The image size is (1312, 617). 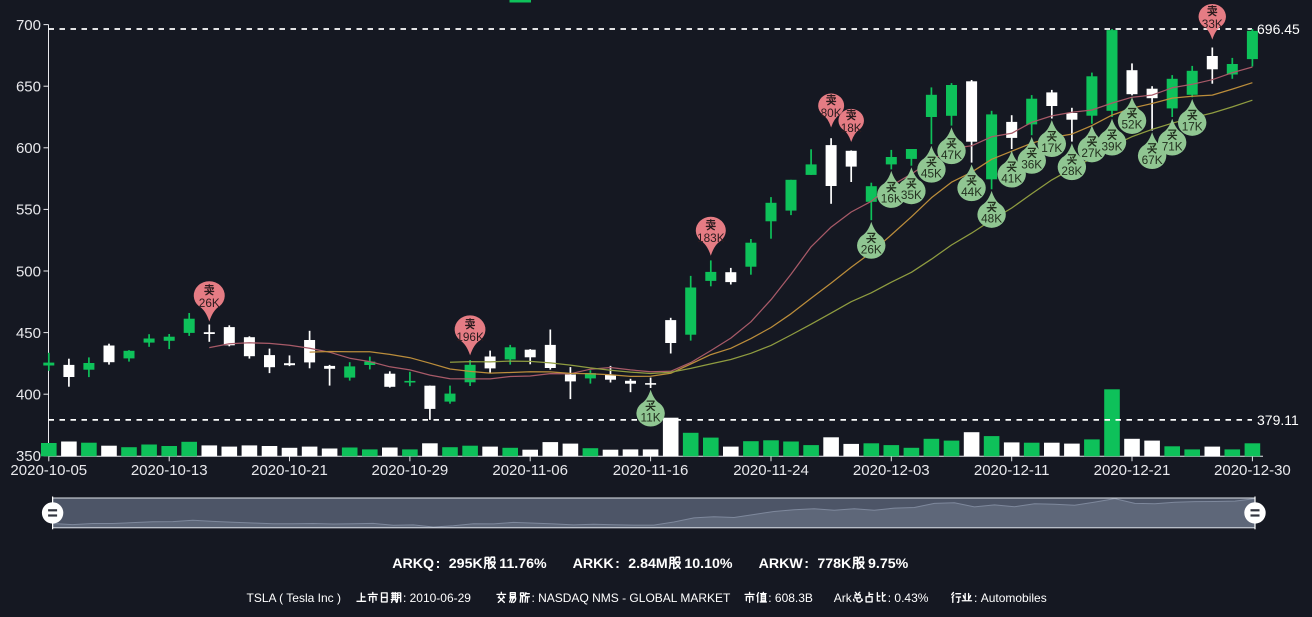 What do you see at coordinates (289, 470) in the screenshot?
I see `svg-text: 2020-10-21` at bounding box center [289, 470].